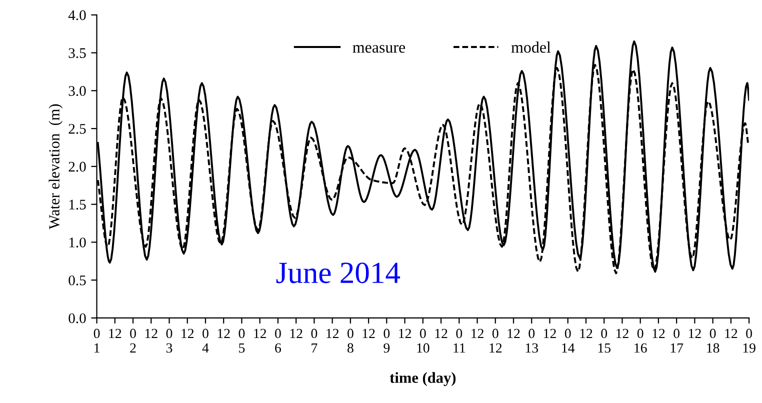  What do you see at coordinates (77, 53) in the screenshot?
I see `y-tick-label: 3.5` at bounding box center [77, 53].